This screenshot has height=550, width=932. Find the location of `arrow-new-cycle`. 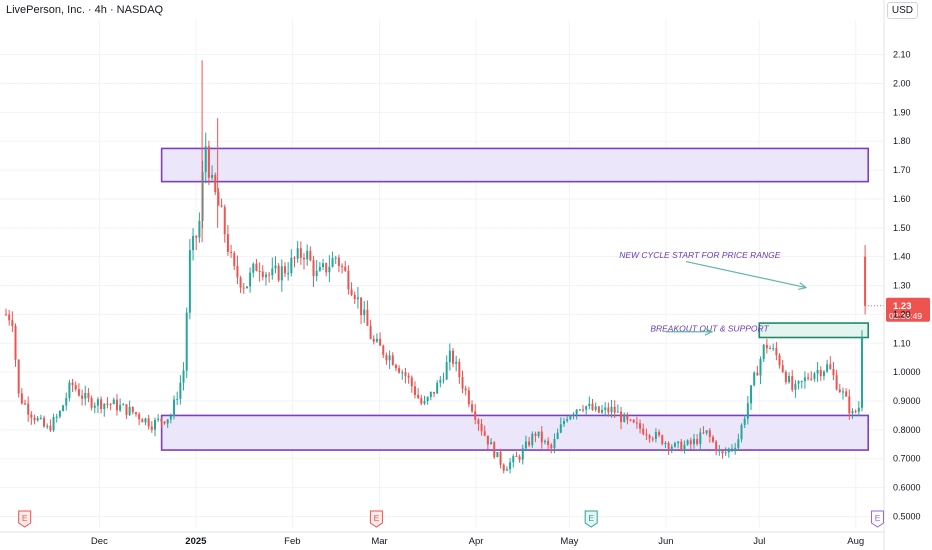

arrow-new-cycle is located at coordinates (746, 275).